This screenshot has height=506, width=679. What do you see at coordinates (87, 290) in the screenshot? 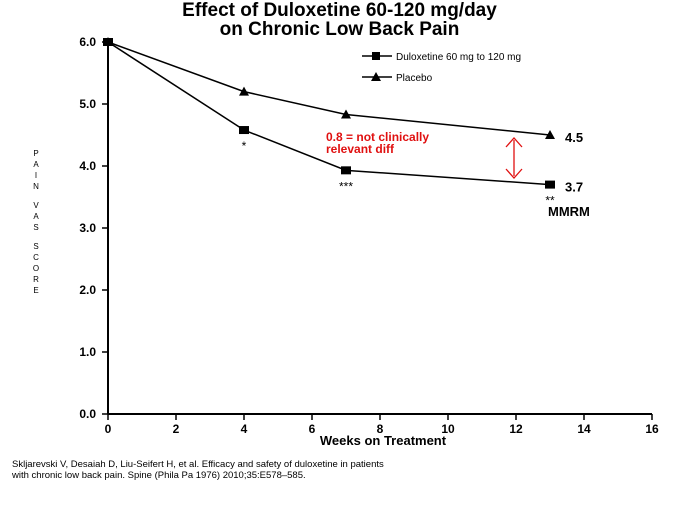
I see `y-tick-label-2.0: 2.0` at bounding box center [87, 290].